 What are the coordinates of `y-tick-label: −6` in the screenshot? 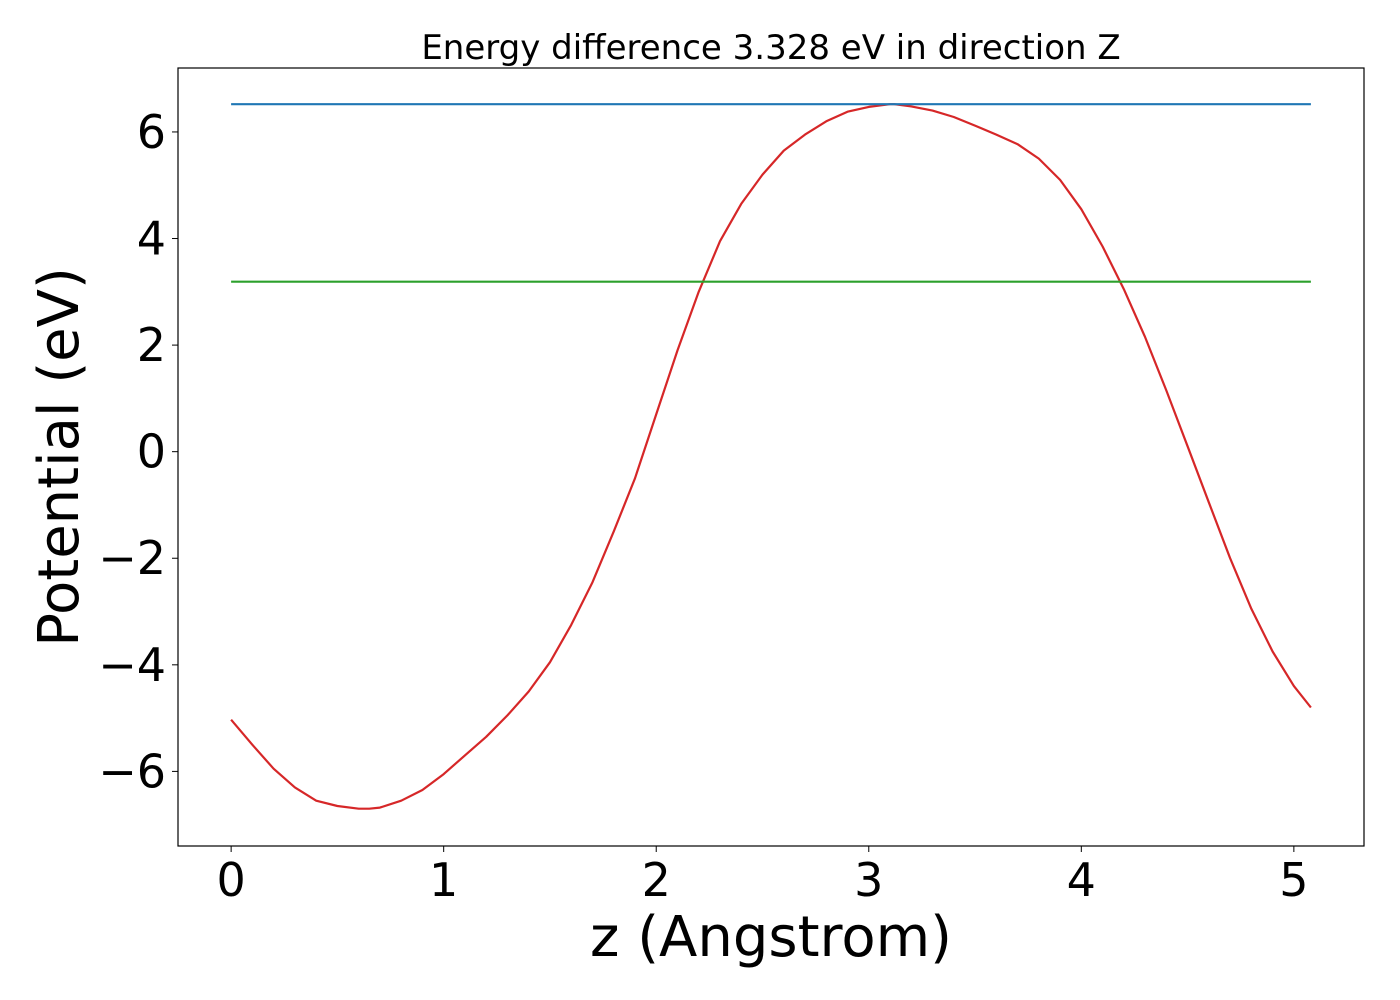 It's located at (132, 771).